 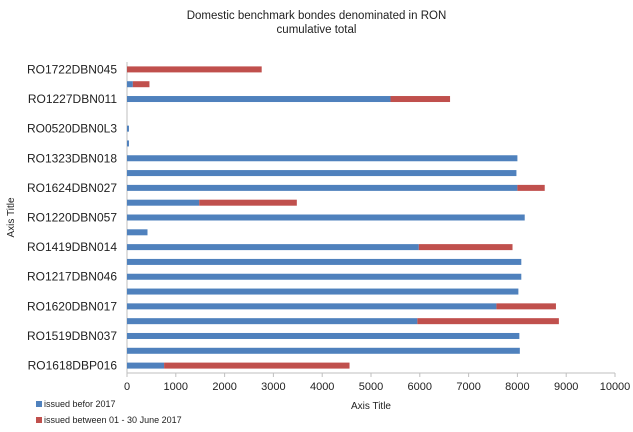 I want to click on x-axis-title: Axis Title, so click(x=371, y=406).